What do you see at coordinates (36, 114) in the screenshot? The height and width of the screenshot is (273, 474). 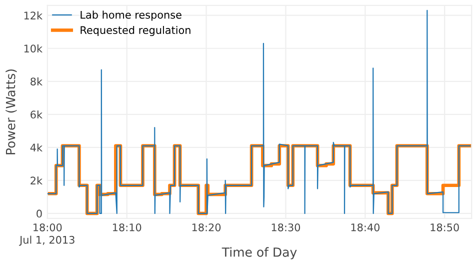 I see `y-tick-label: 6k` at bounding box center [36, 114].